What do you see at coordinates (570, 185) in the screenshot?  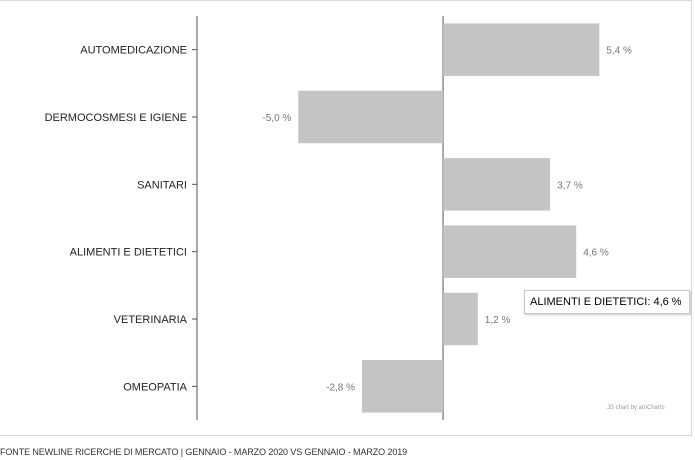 I see `value-label: 3,7 %` at bounding box center [570, 185].